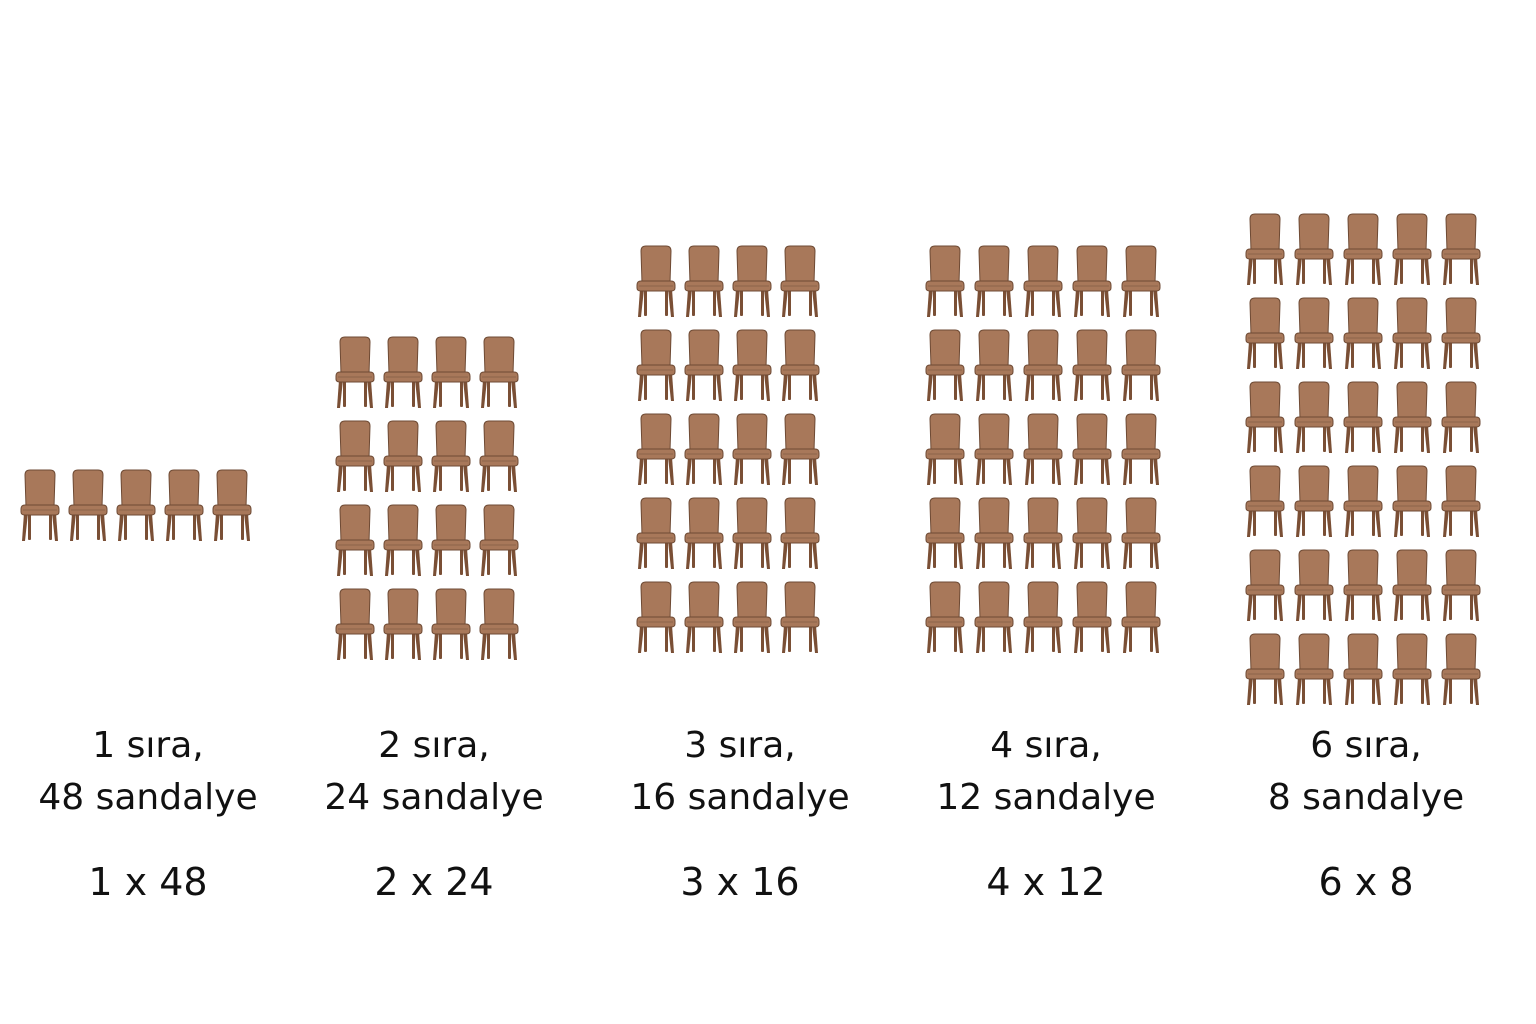 This screenshot has width=1536, height=1024. Describe the element at coordinates (740, 797) in the screenshot. I see `caption-chairs: 16 sandalye` at that location.